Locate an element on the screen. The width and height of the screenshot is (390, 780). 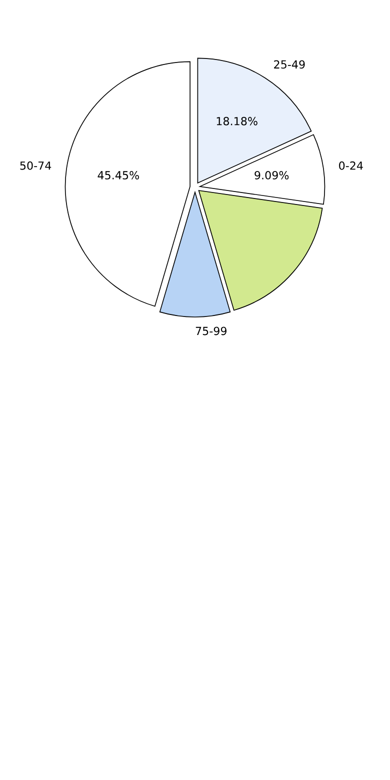
slice-label: 75-99 is located at coordinates (211, 331).